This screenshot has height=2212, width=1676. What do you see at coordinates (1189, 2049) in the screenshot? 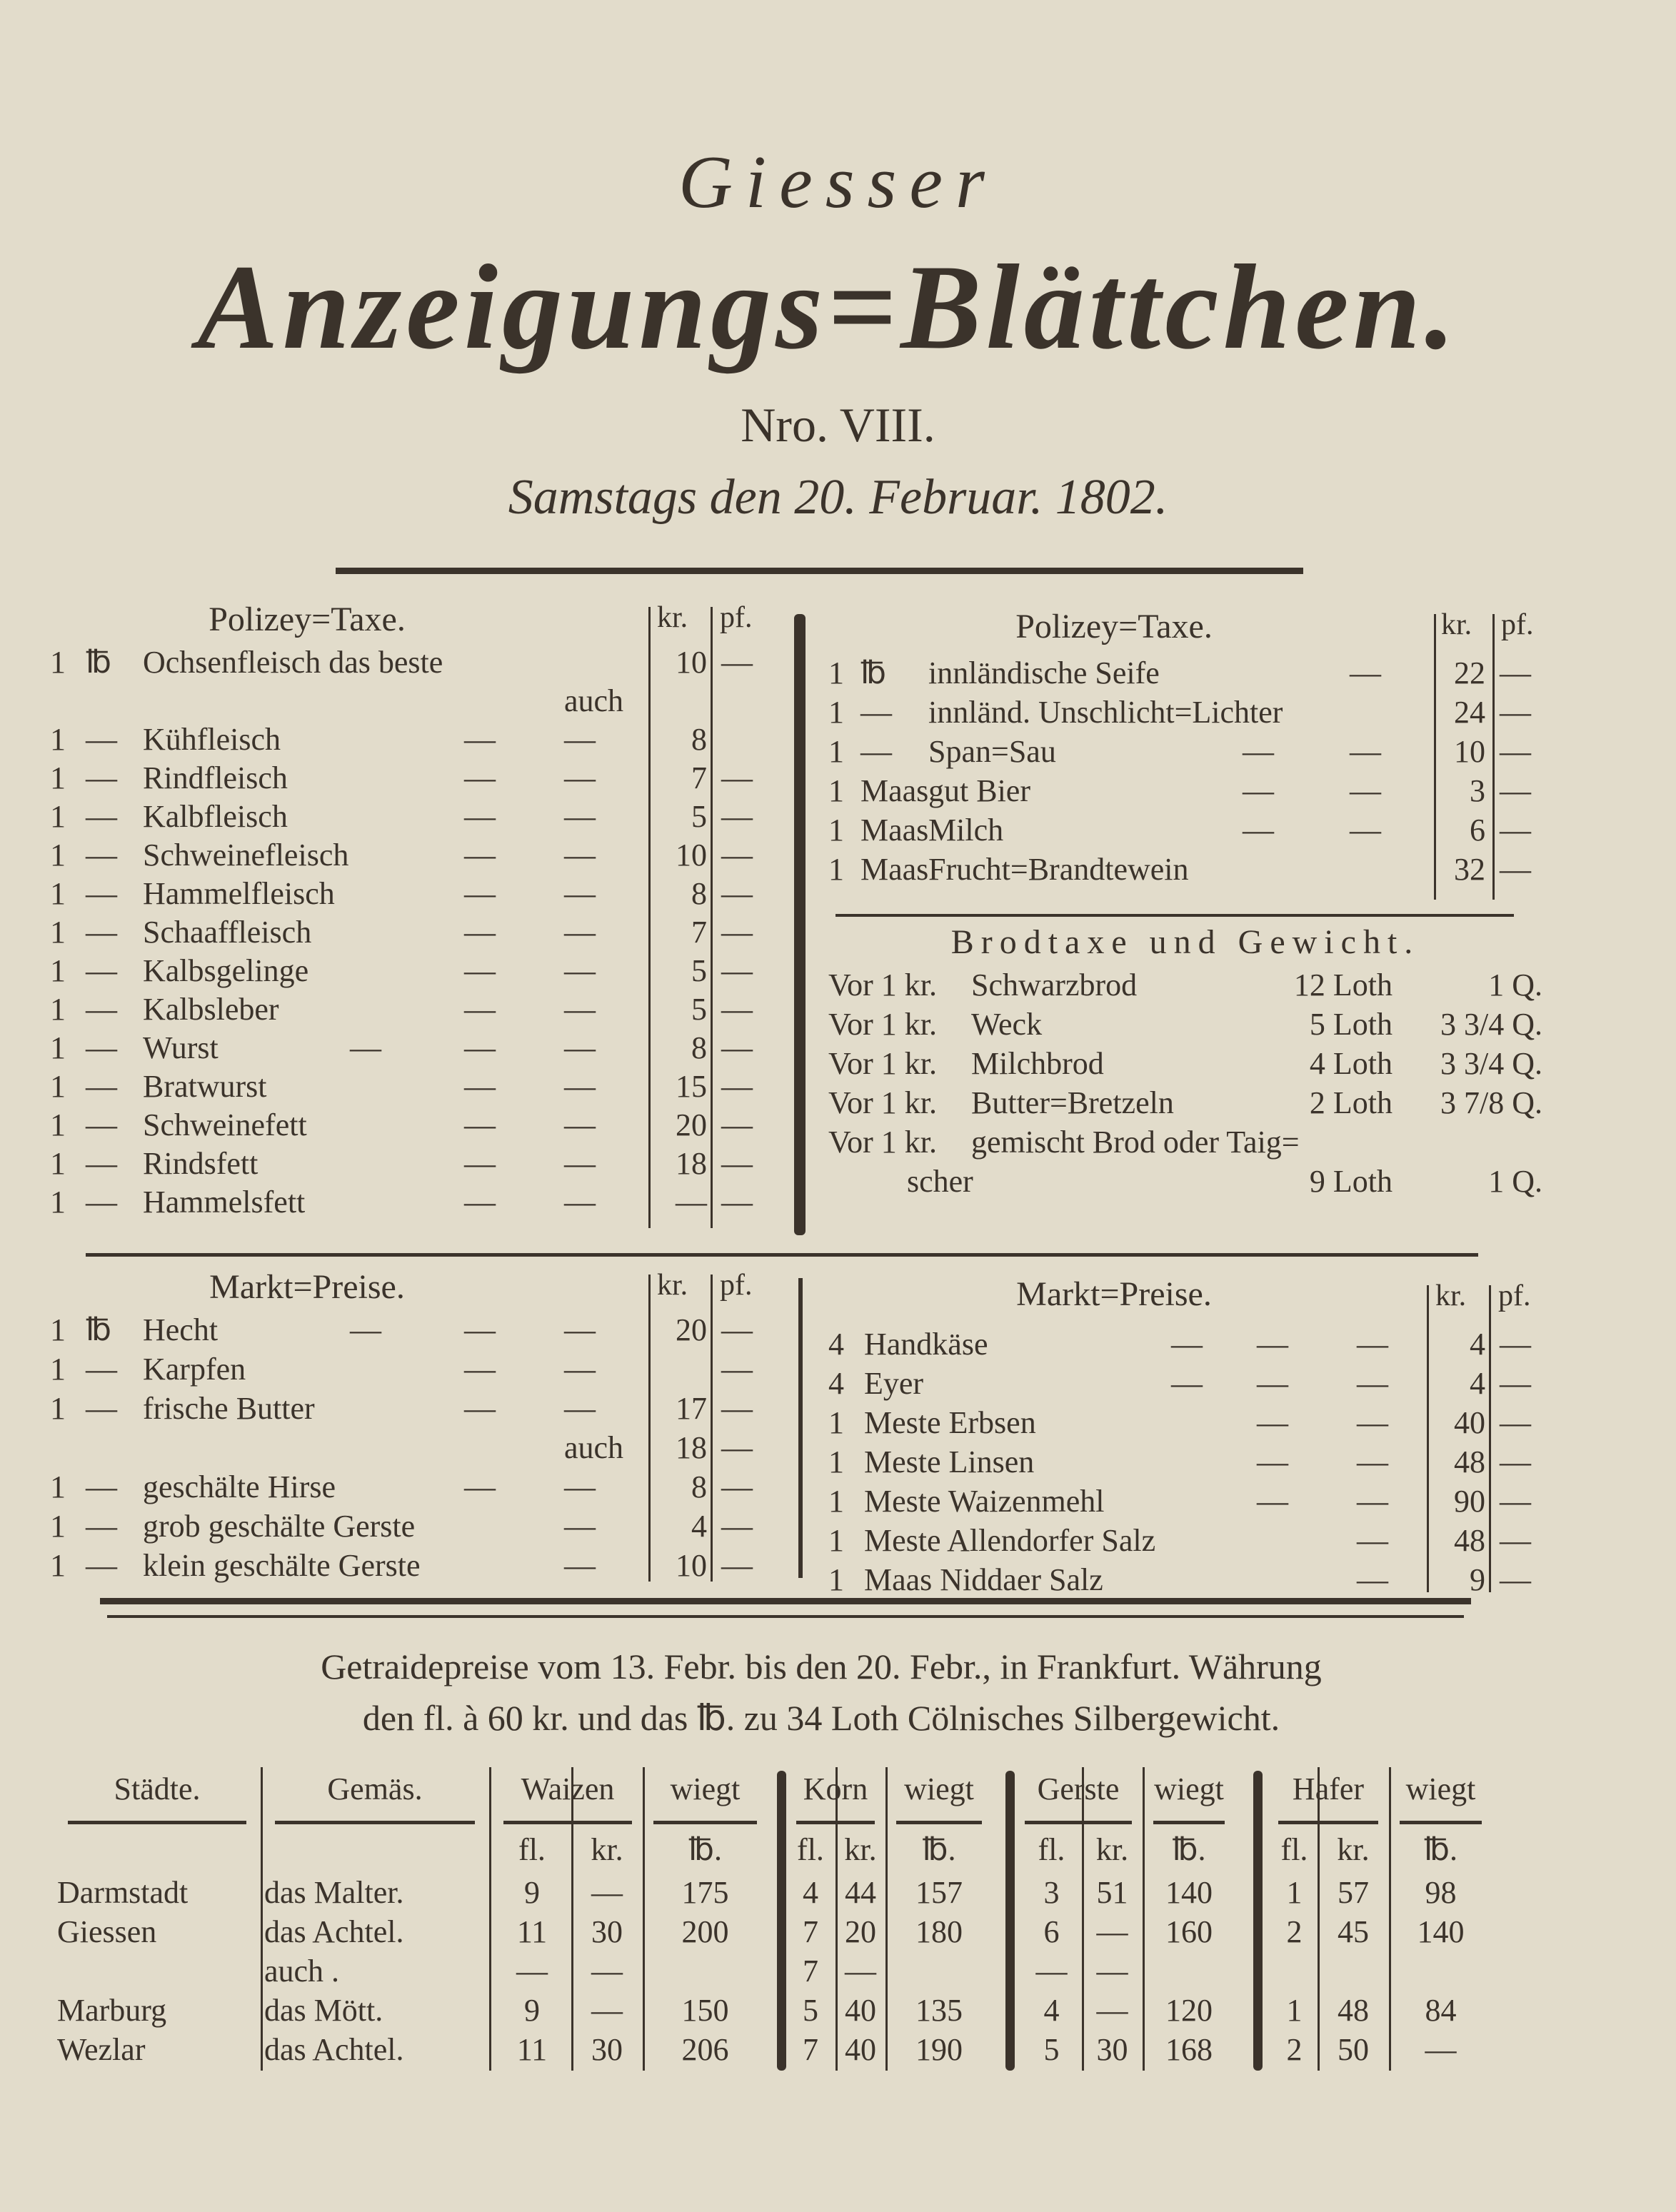
I see `table-cell: 168` at bounding box center [1189, 2049].